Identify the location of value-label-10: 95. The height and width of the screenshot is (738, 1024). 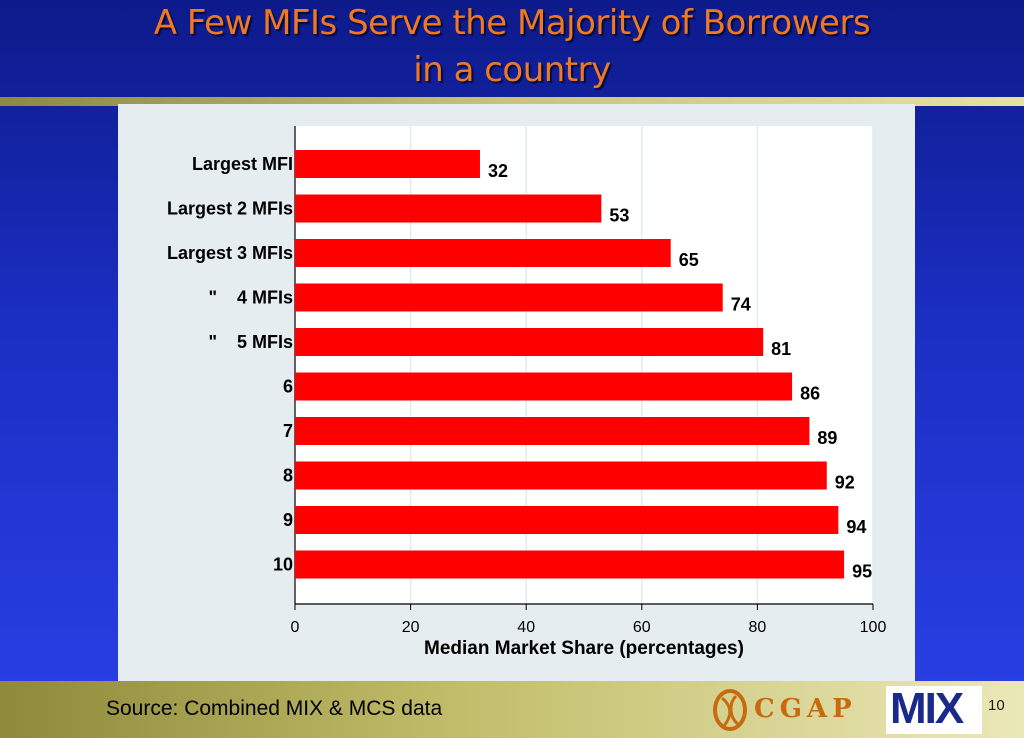
(862, 572).